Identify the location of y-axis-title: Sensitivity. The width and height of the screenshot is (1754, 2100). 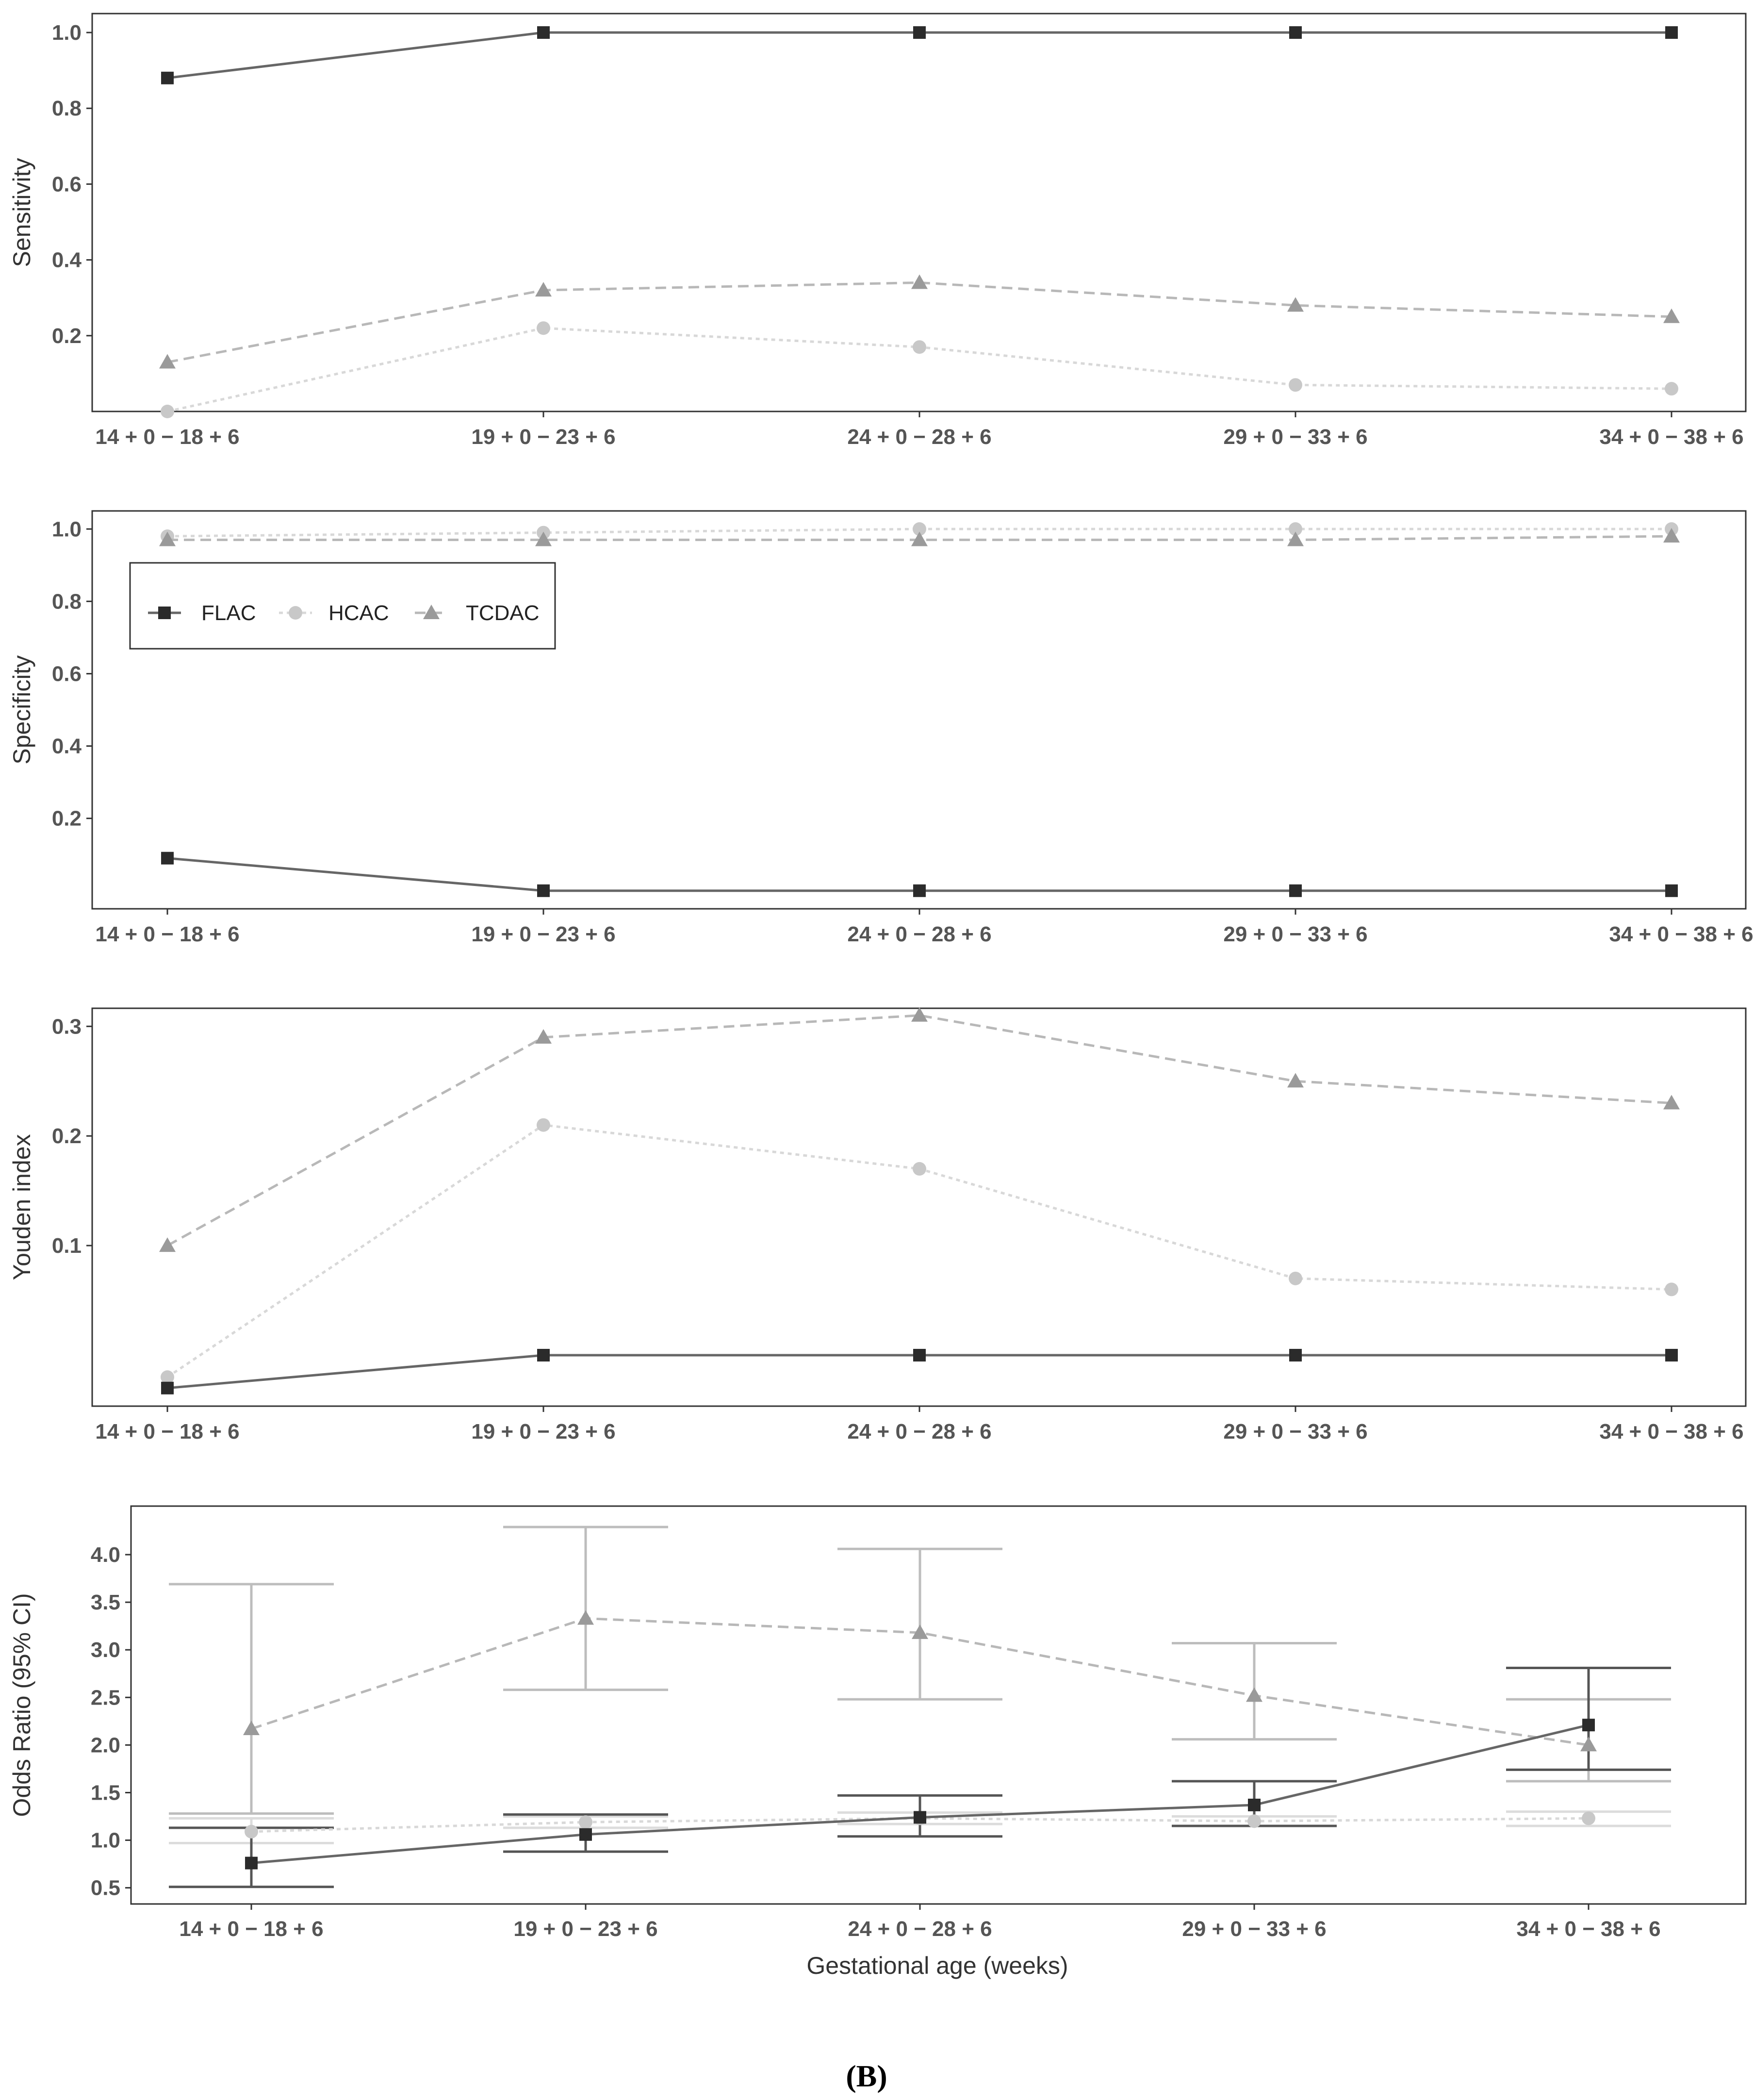
(21, 212).